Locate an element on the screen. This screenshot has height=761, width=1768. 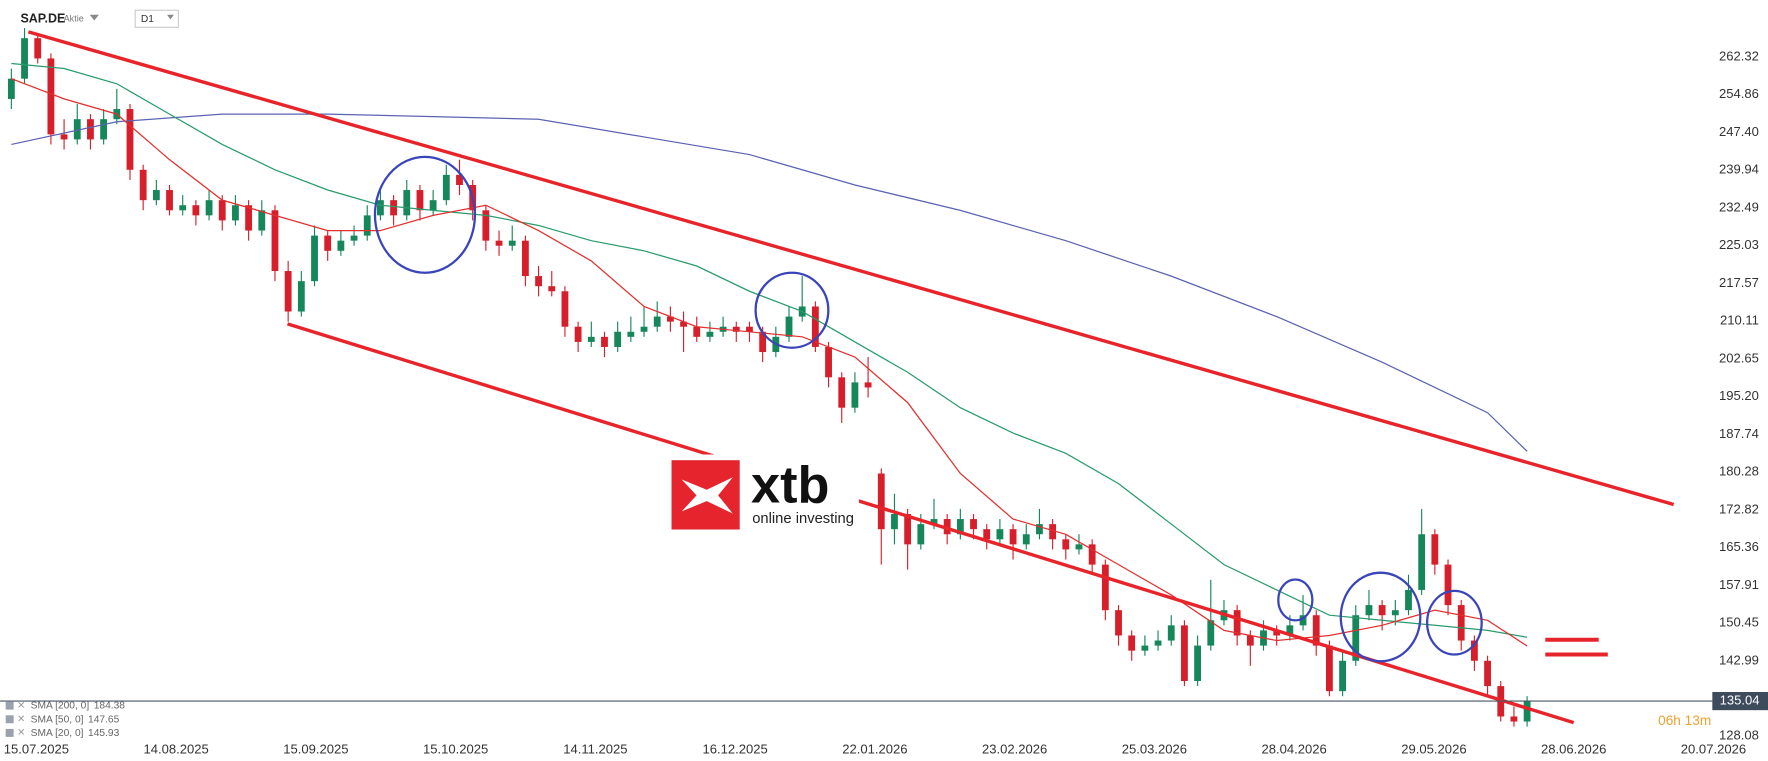
legend-value: 184.38 is located at coordinates (110, 705).